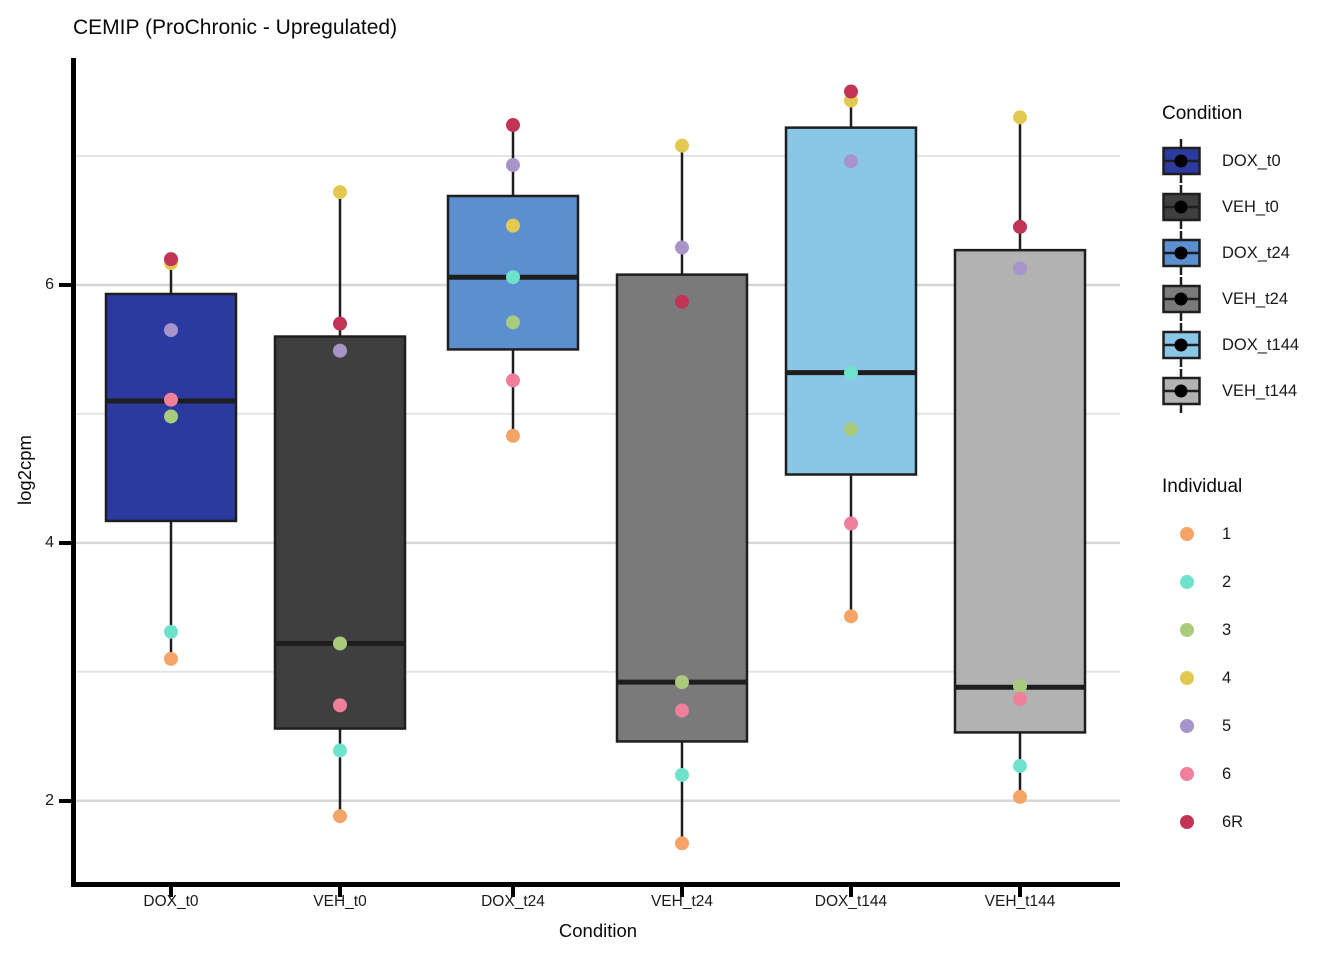 Image resolution: width=1344 pixels, height=960 pixels. What do you see at coordinates (49, 542) in the screenshot?
I see `y-tick-label: 4` at bounding box center [49, 542].